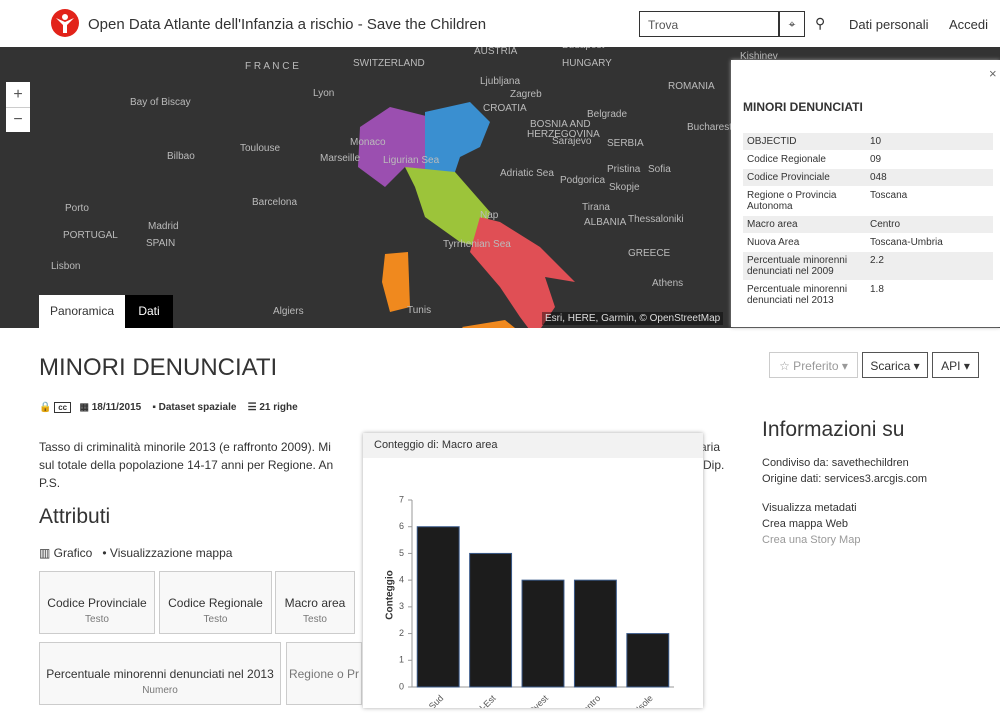 Image resolution: width=1000 pixels, height=713 pixels. Describe the element at coordinates (709, 127) in the screenshot. I see `map-label: Bucharest` at that location.